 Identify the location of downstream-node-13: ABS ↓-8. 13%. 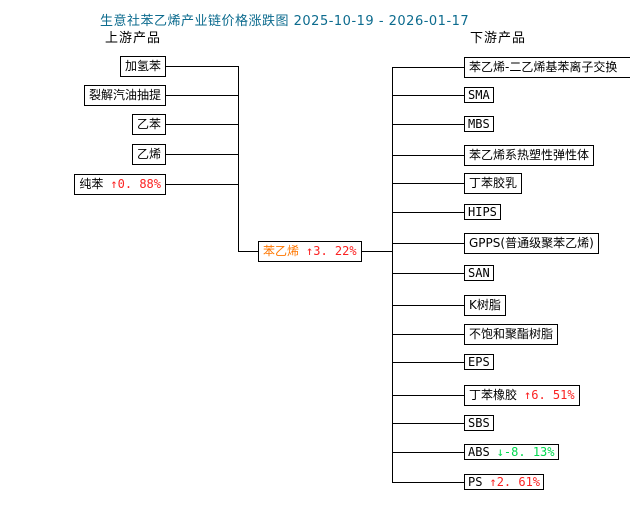
(511, 452).